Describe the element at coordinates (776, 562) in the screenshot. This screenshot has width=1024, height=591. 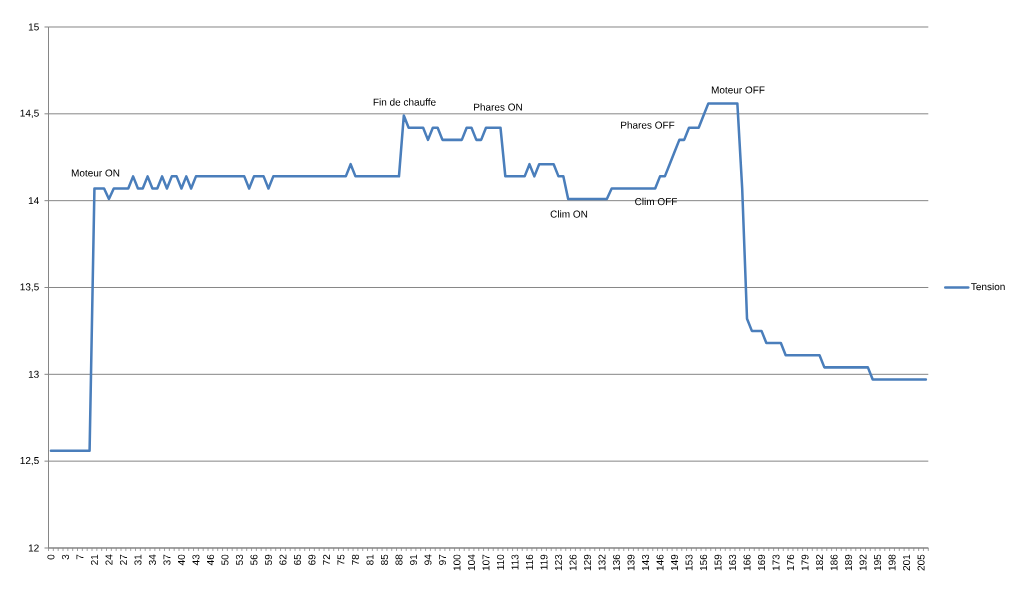
I see `x-tick-label: 173` at that location.